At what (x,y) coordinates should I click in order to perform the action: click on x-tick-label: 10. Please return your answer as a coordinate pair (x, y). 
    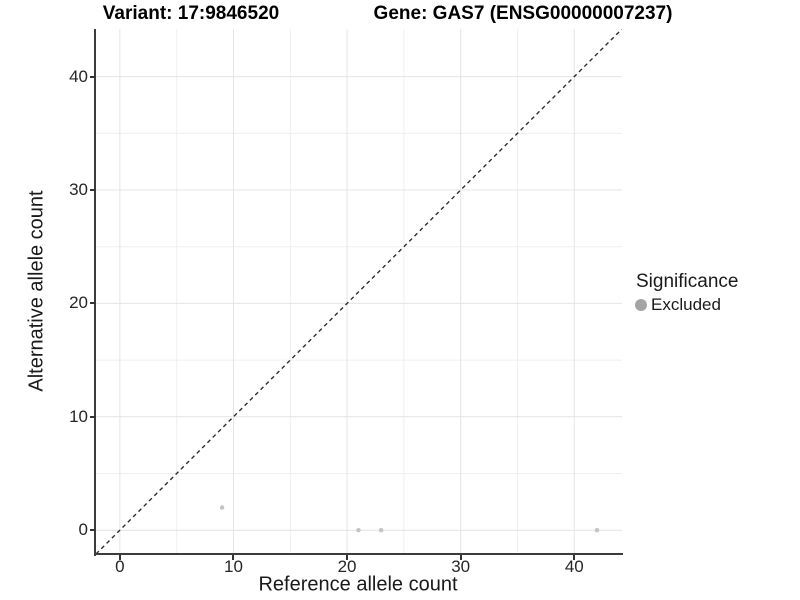
    Looking at the image, I should click on (233, 566).